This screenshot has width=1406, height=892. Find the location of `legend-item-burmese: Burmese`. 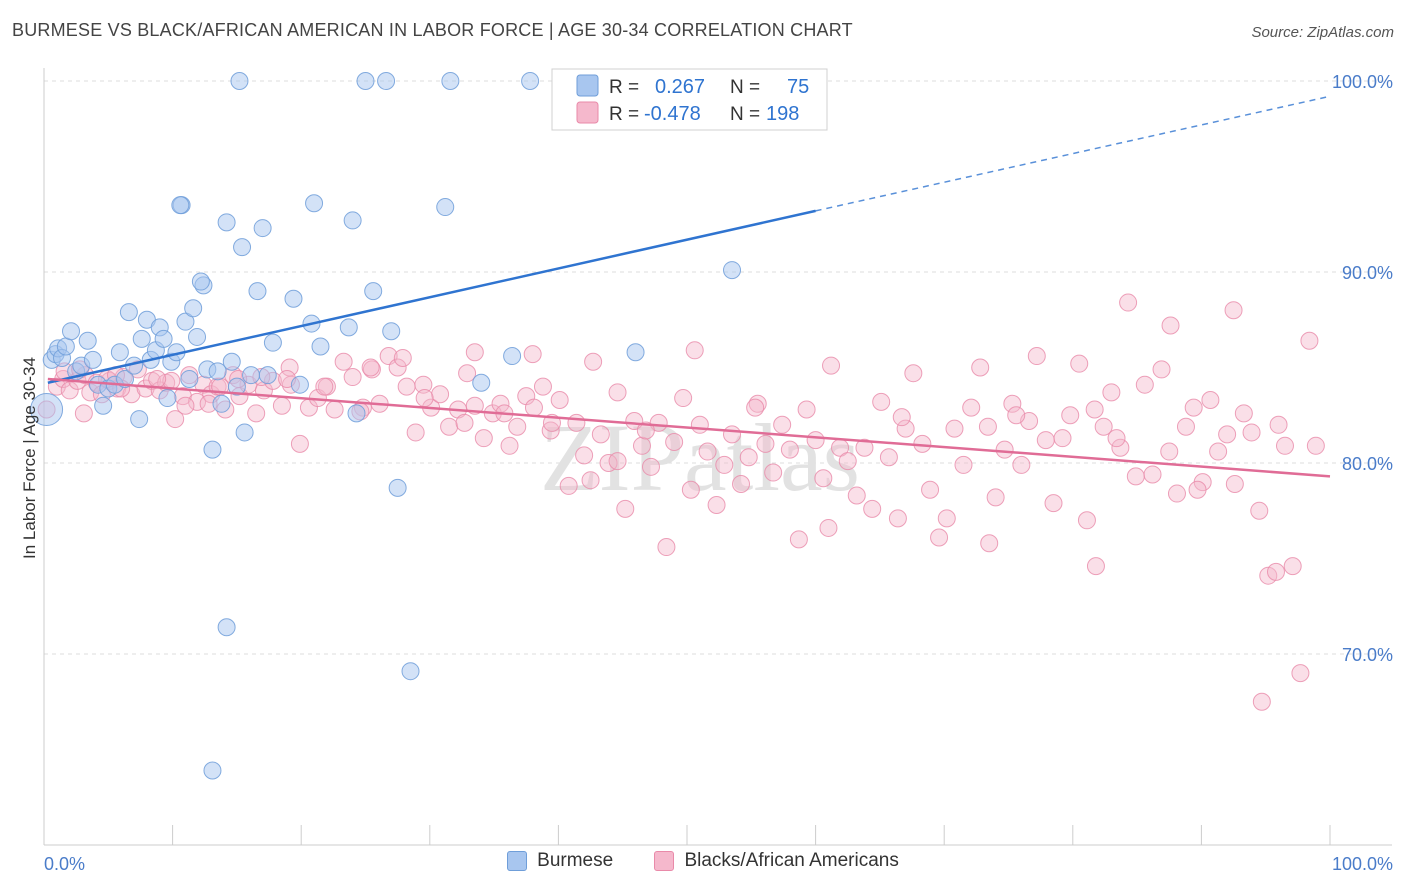

legend-item-burmese: Burmese is located at coordinates (560, 861).